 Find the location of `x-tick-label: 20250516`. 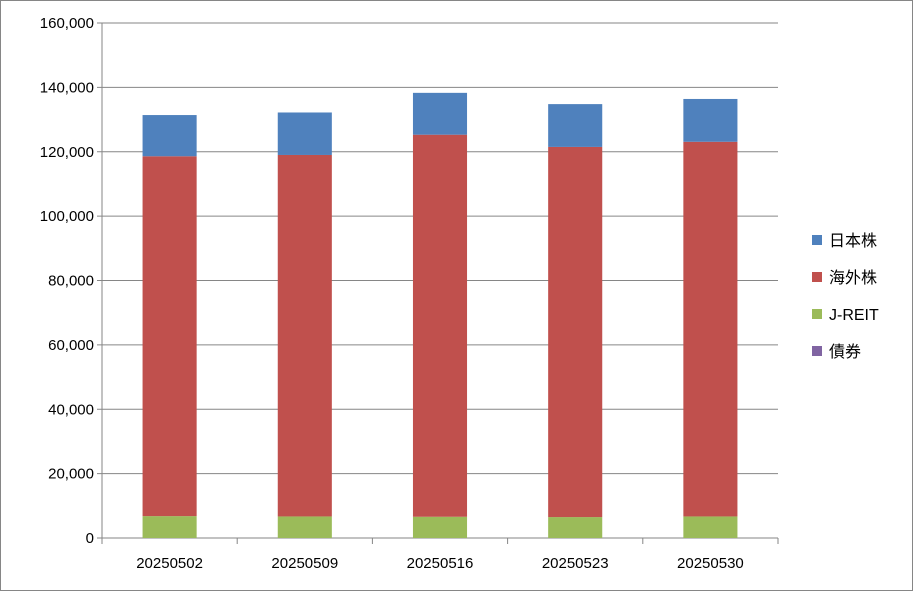

x-tick-label: 20250516 is located at coordinates (440, 563).